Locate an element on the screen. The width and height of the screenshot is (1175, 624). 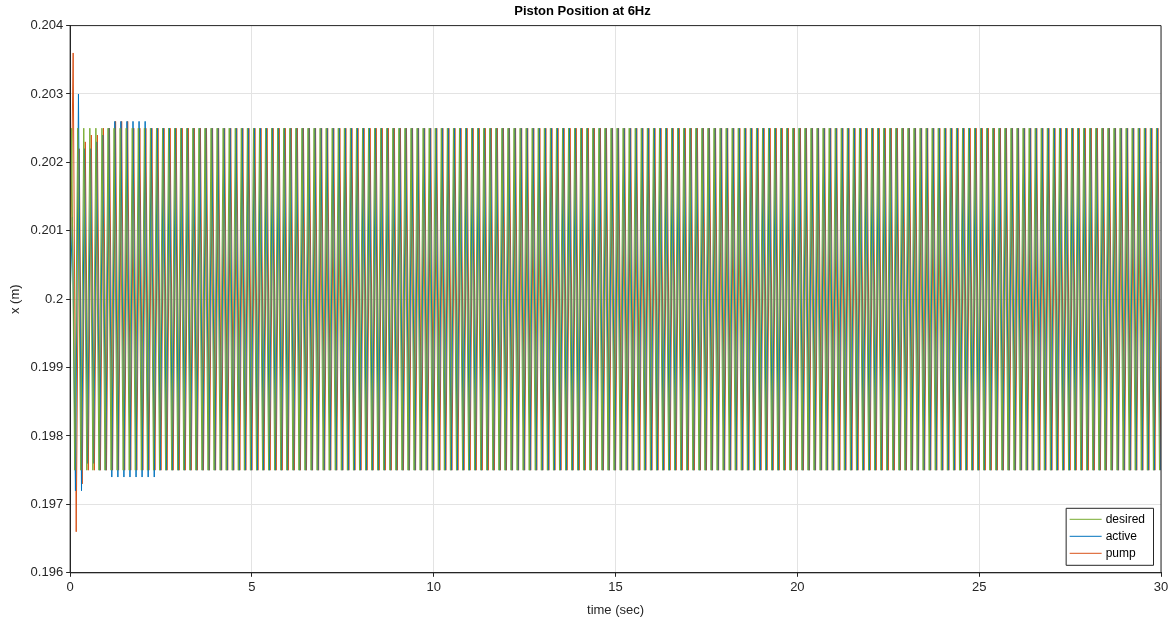
x-tick-label: 15 is located at coordinates (615, 587).